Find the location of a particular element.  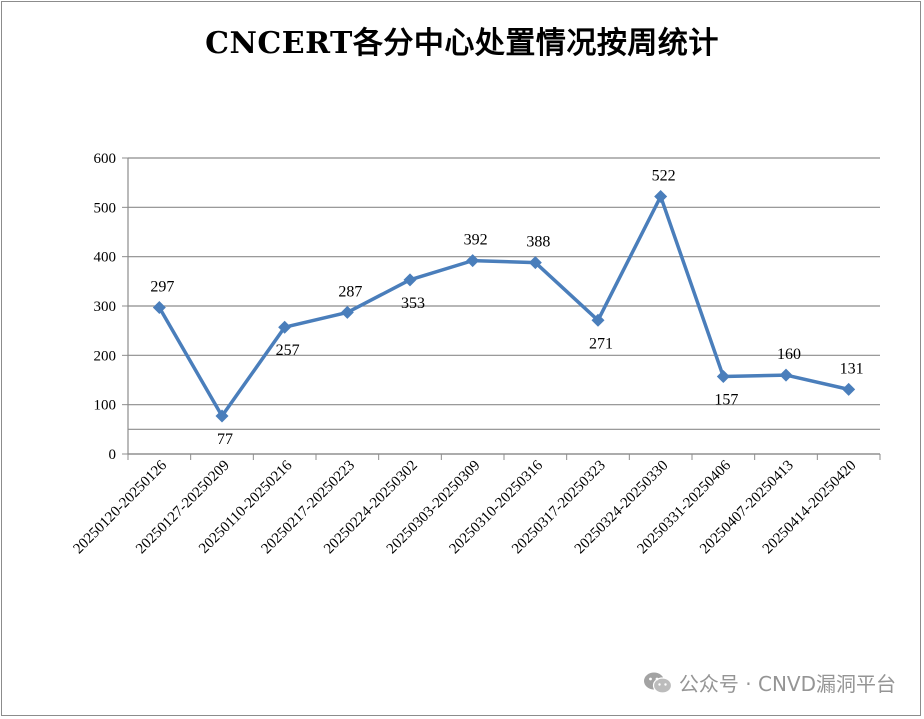

wechat-icon is located at coordinates (658, 683).